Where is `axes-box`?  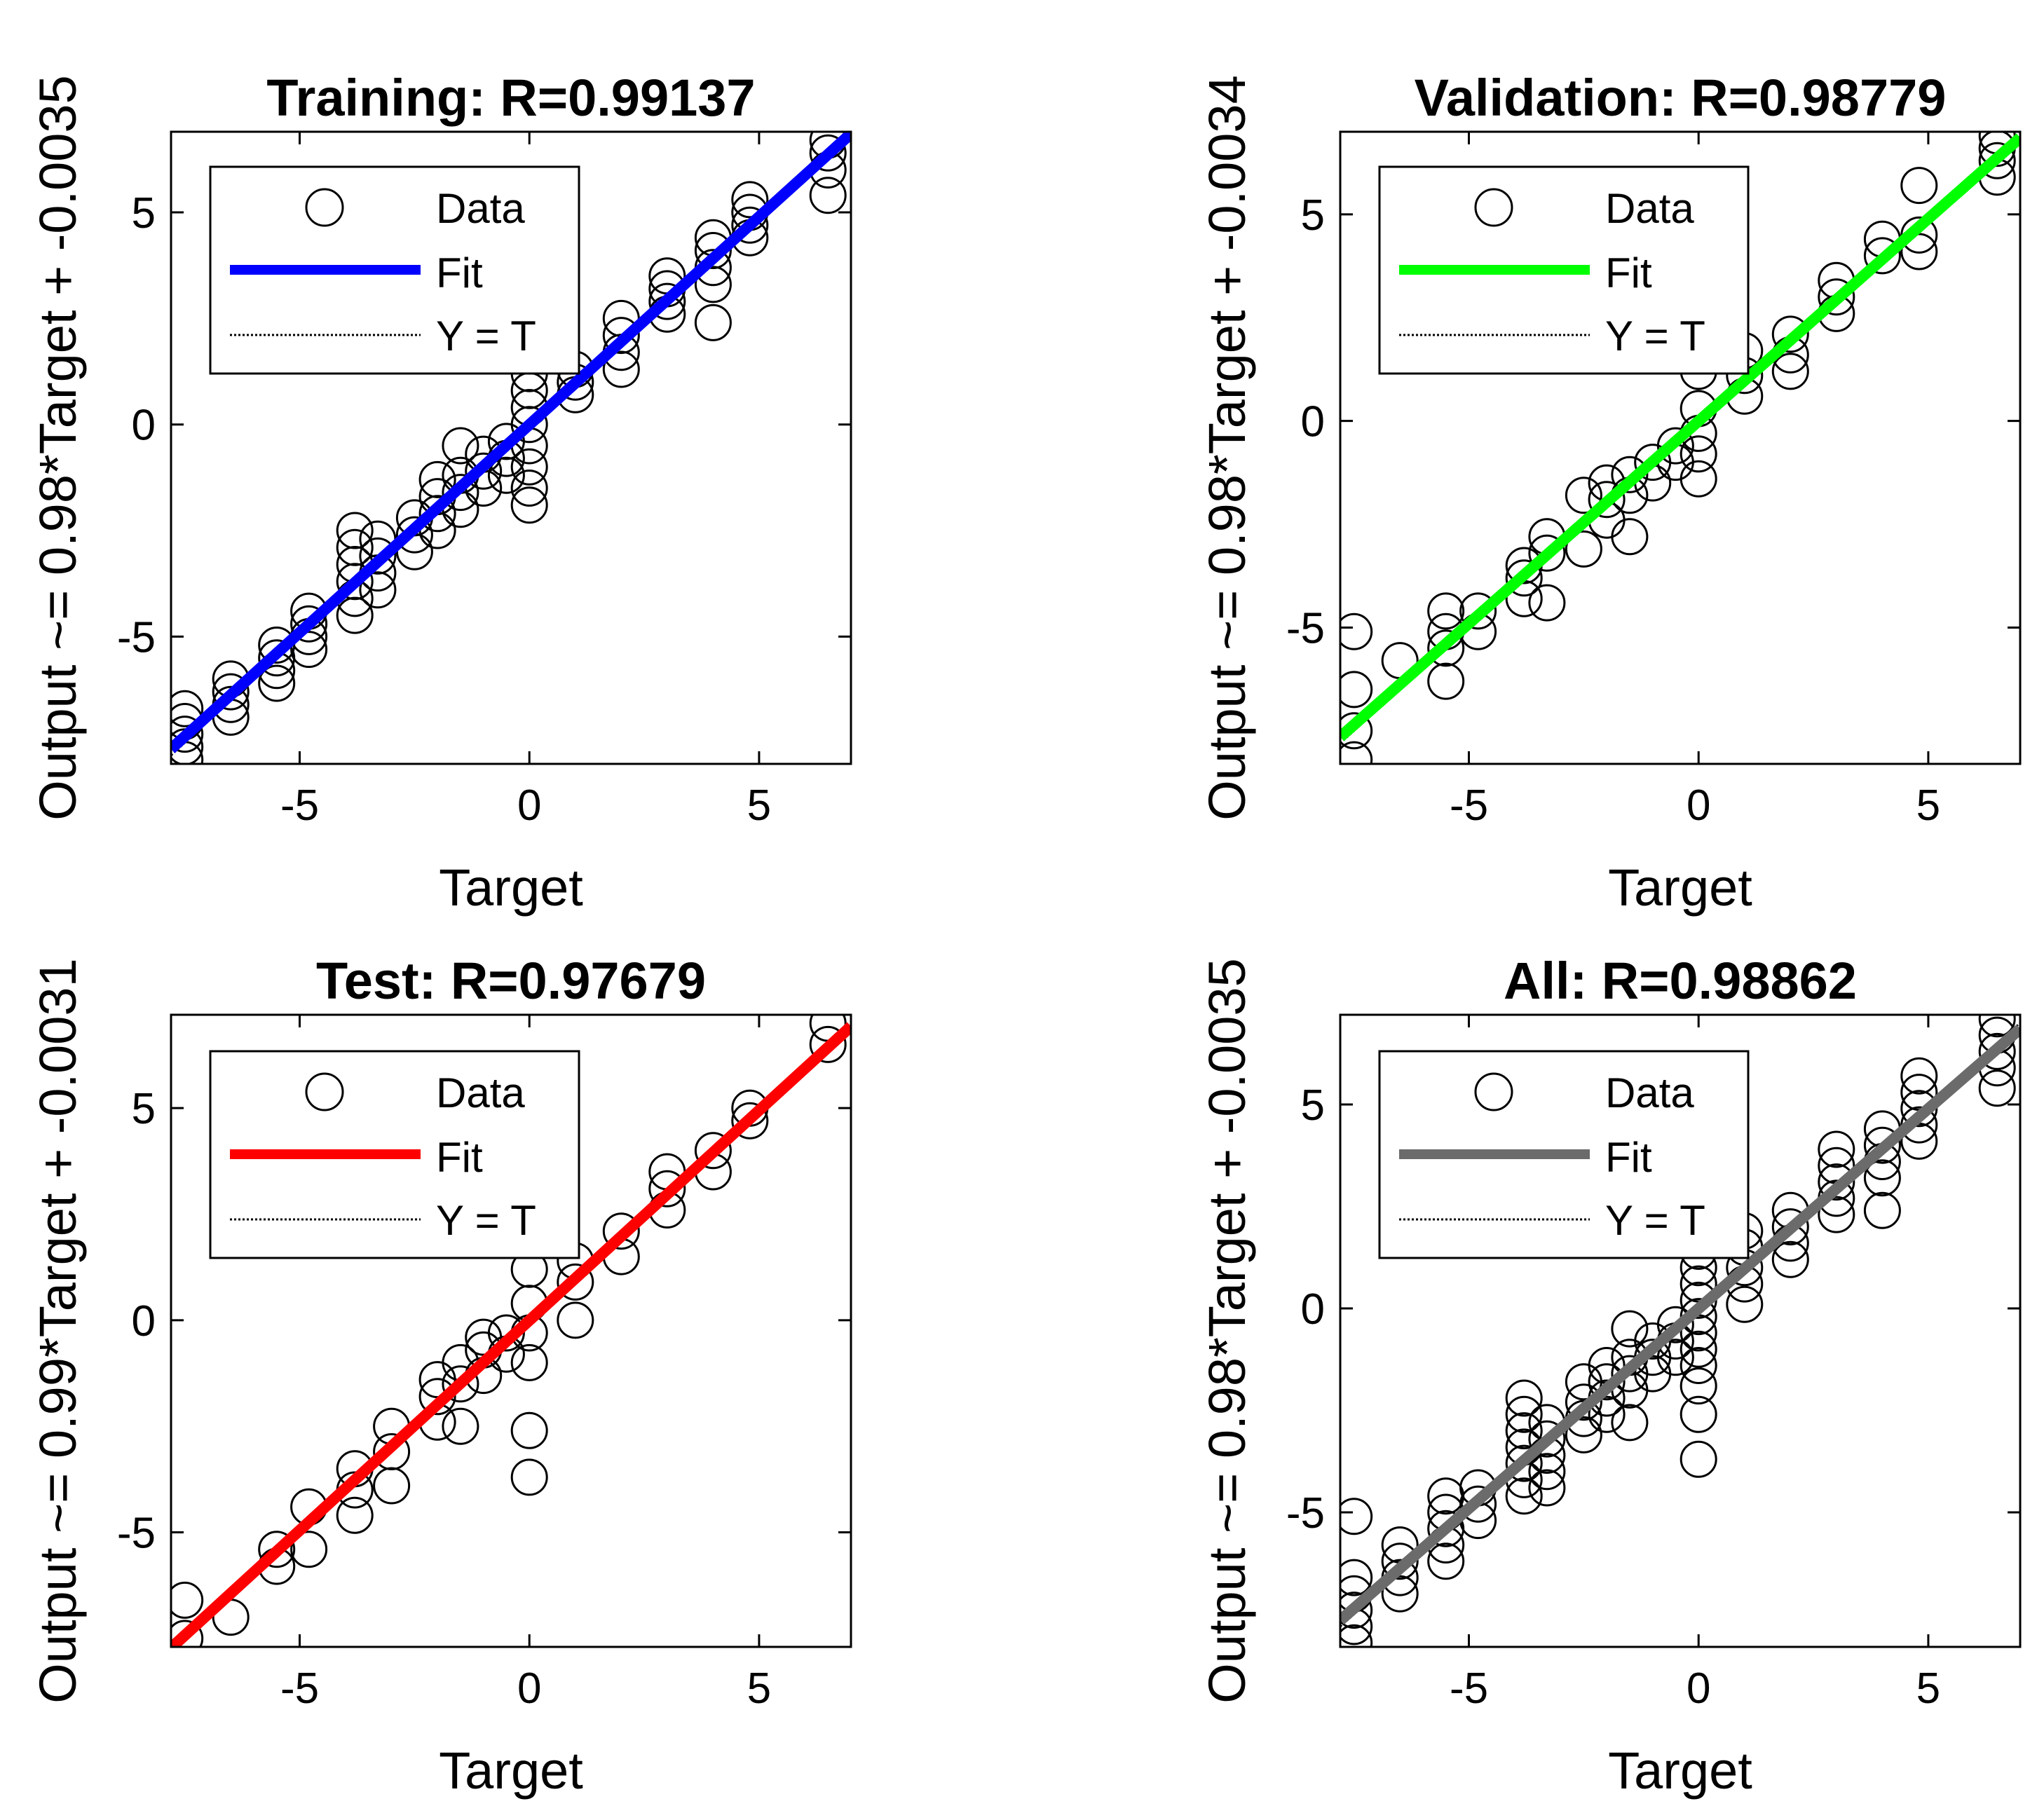 axes-box is located at coordinates (1680, 1330).